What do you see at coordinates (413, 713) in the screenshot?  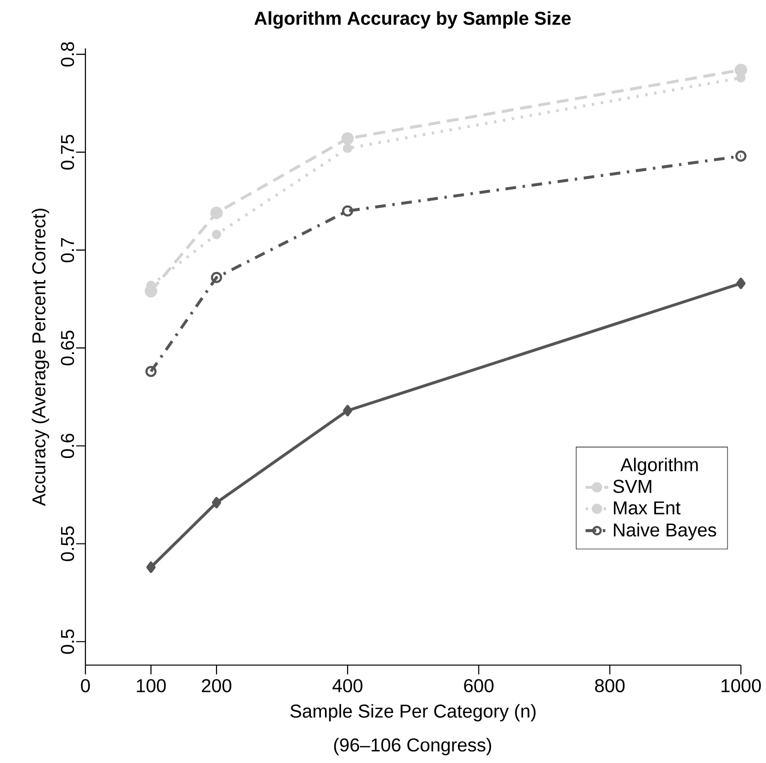 I see `x-axis-title: Sample Size Per Category (n)` at bounding box center [413, 713].